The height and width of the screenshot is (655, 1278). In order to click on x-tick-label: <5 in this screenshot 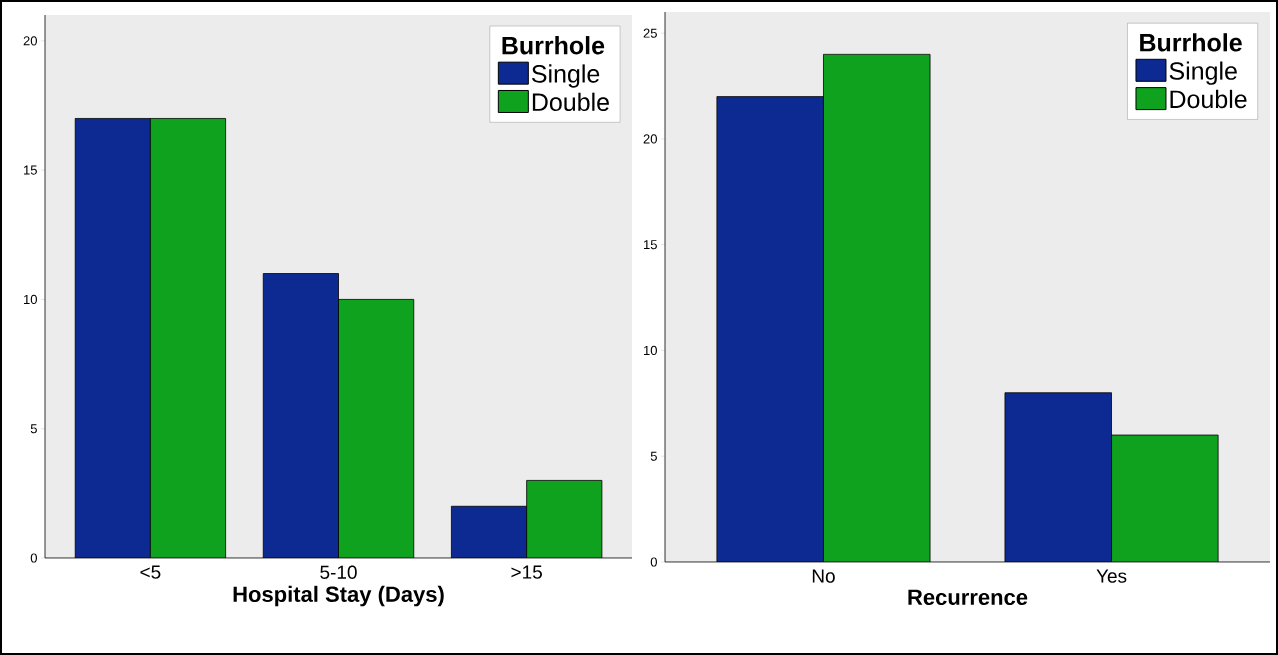, I will do `click(150, 572)`.